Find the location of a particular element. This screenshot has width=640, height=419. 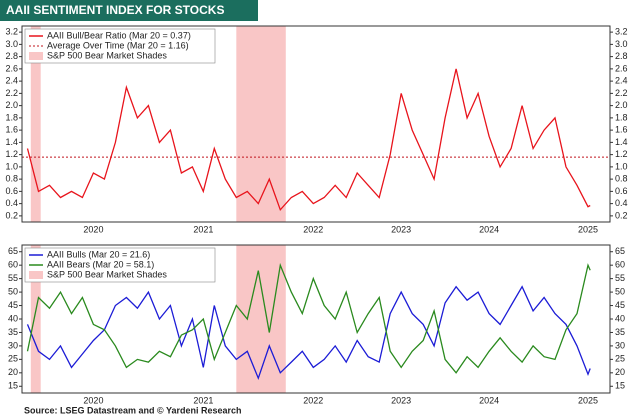

y-tick-label: 1.8 is located at coordinates (11, 117).